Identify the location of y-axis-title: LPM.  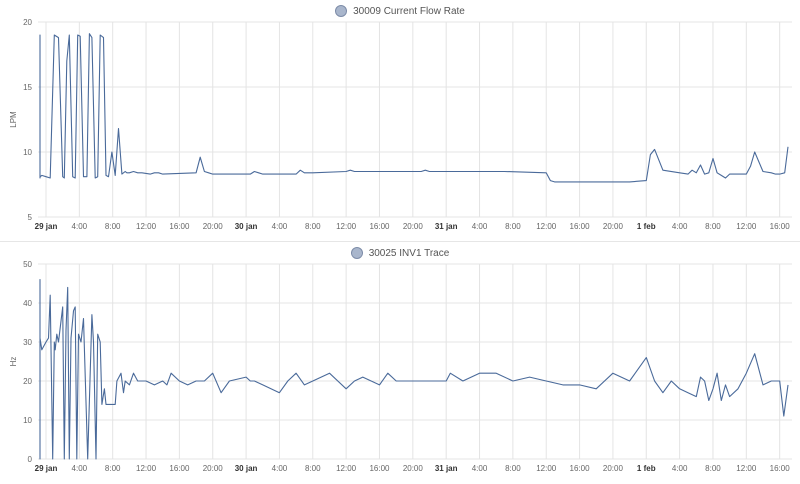
(13, 119).